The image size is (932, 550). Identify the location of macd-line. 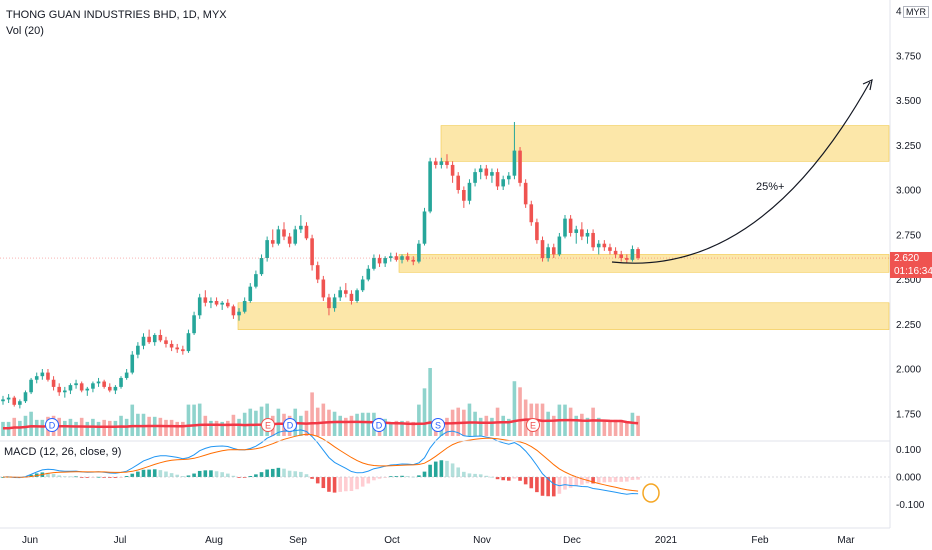
(320, 462).